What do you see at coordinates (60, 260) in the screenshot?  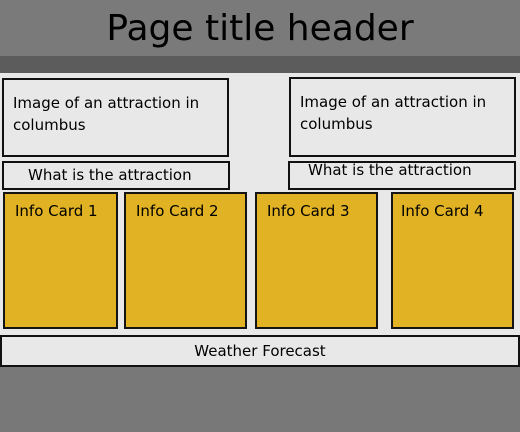 I see `info-card-1: Info Card 1` at bounding box center [60, 260].